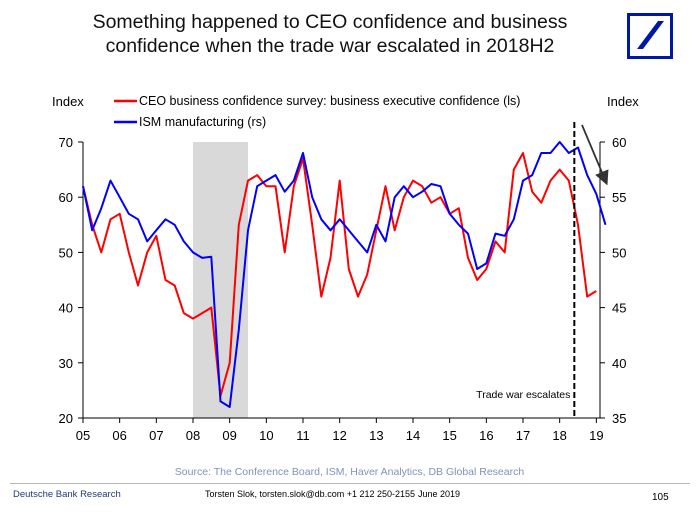 This screenshot has height=519, width=699. Describe the element at coordinates (650, 36) in the screenshot. I see `deutsche-bank-logo-icon` at that location.